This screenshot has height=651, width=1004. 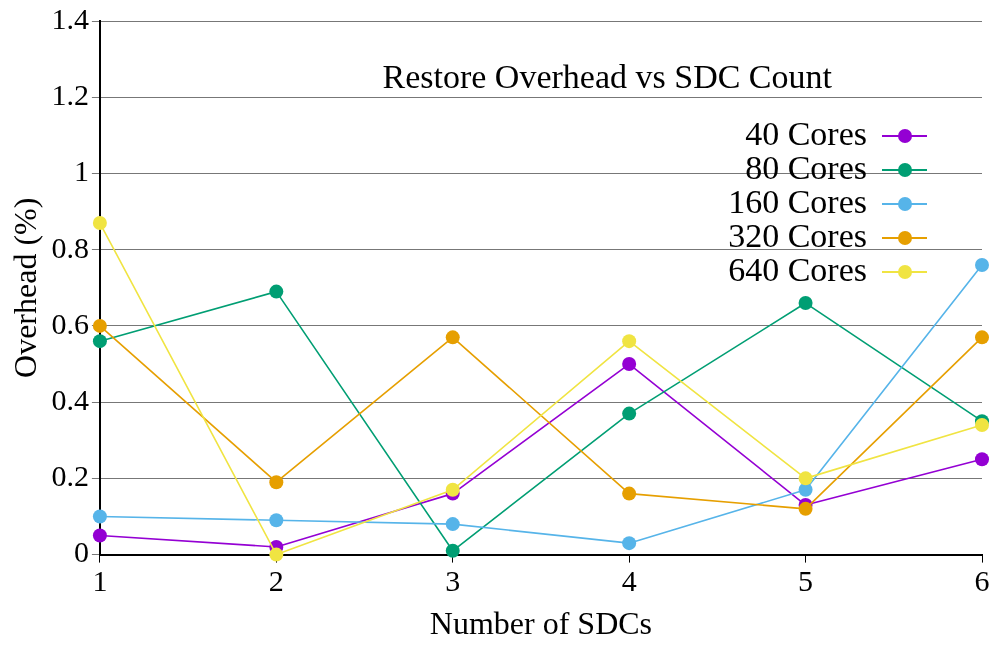 What do you see at coordinates (81, 552) in the screenshot?
I see `y-tick-label: 0` at bounding box center [81, 552].